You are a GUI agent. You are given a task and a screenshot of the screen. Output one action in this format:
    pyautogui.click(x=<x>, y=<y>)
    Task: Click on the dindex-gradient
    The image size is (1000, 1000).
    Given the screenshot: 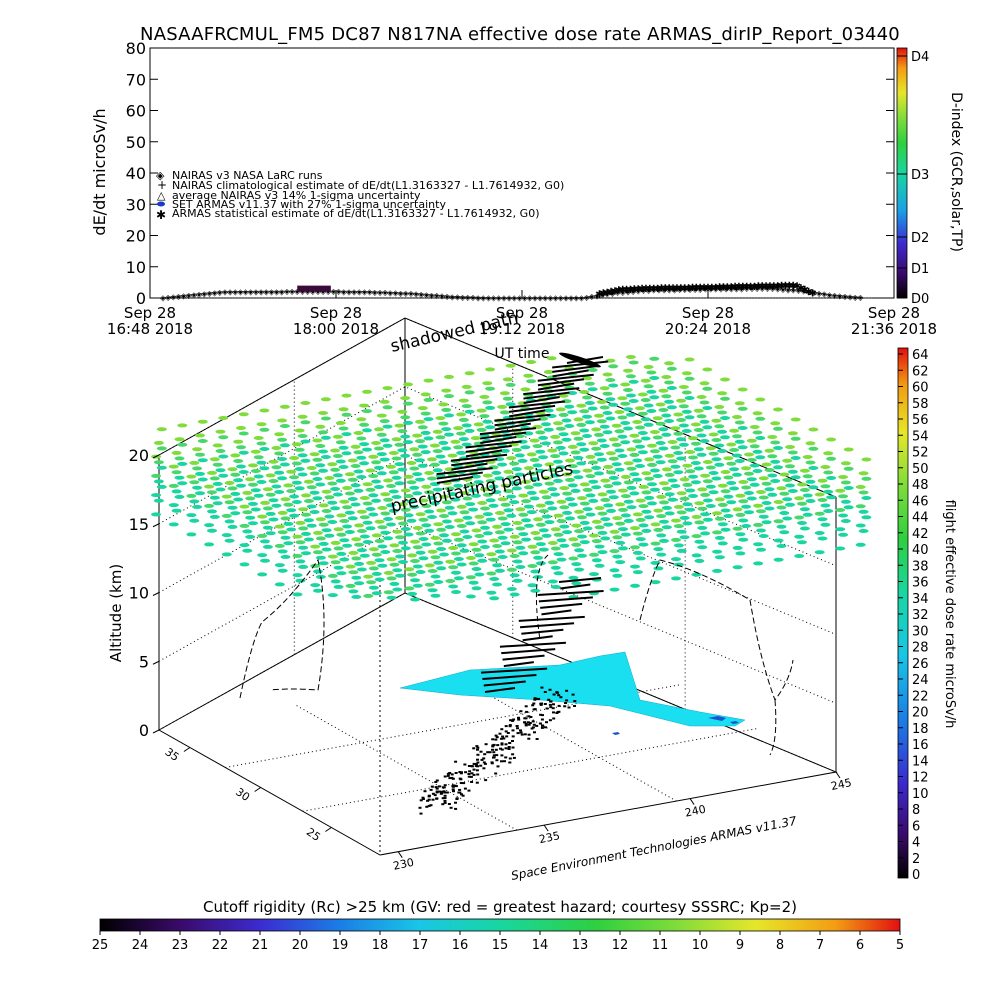 What is the action you would take?
    pyautogui.click(x=902, y=173)
    